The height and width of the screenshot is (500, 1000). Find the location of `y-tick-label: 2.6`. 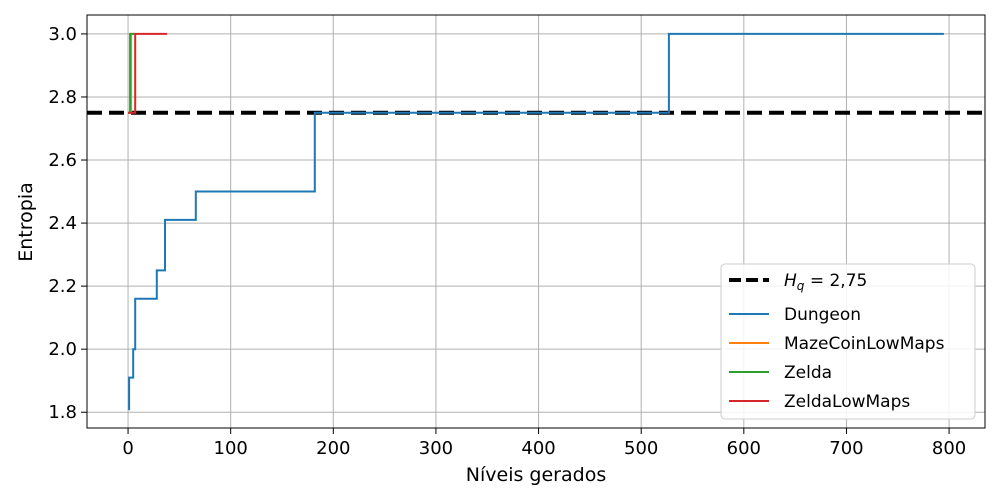

y-tick-label: 2.6 is located at coordinates (62, 160).